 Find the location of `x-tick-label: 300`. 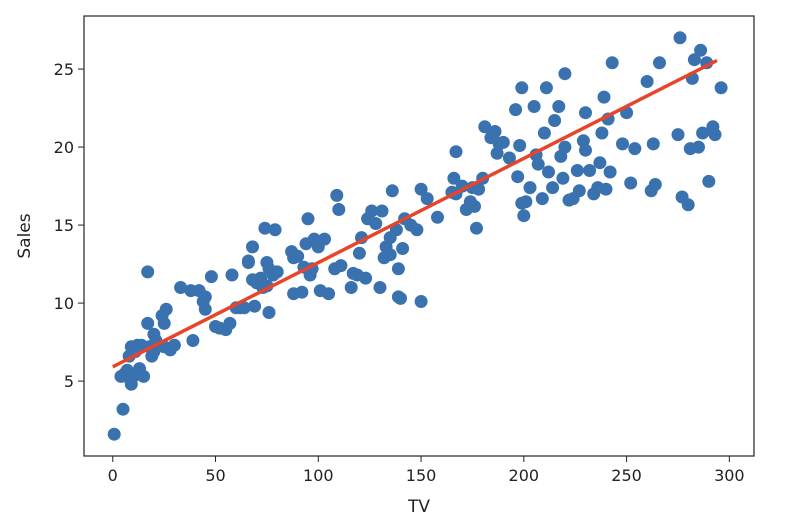

x-tick-label: 300 is located at coordinates (729, 475).